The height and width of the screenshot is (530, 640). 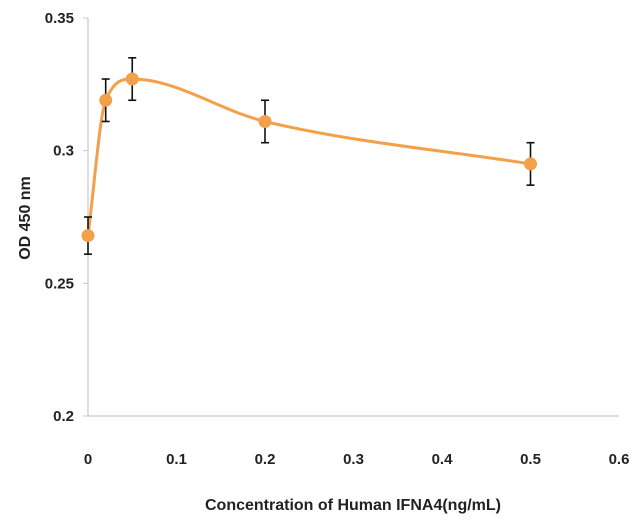 I want to click on y-axis-title: OD 450 nm, so click(x=25, y=218).